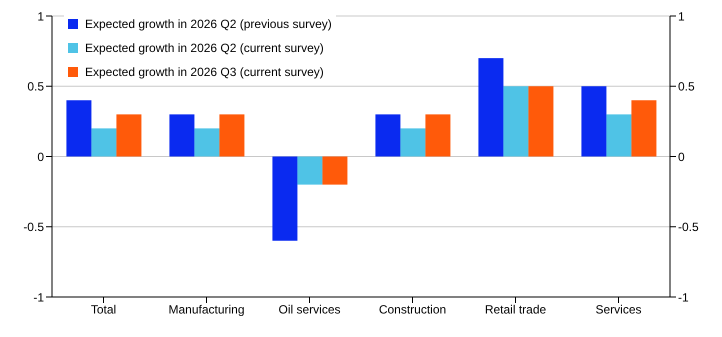 The image size is (722, 337). What do you see at coordinates (204, 48) in the screenshot?
I see `legend-label: Expected growth in 2026 Q2 (current survey)` at bounding box center [204, 48].